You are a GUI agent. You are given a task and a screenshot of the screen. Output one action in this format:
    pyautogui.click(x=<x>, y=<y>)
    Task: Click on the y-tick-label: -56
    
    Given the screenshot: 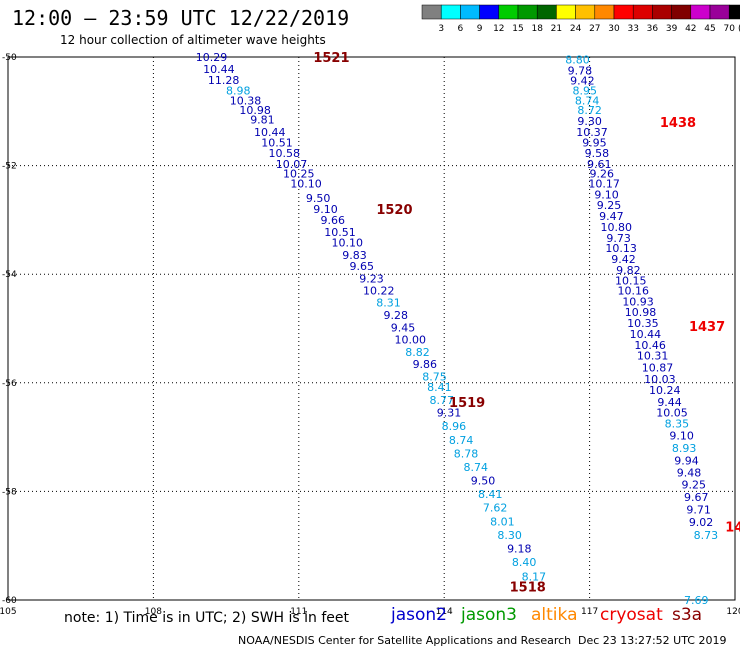 What is the action you would take?
    pyautogui.click(x=9, y=384)
    